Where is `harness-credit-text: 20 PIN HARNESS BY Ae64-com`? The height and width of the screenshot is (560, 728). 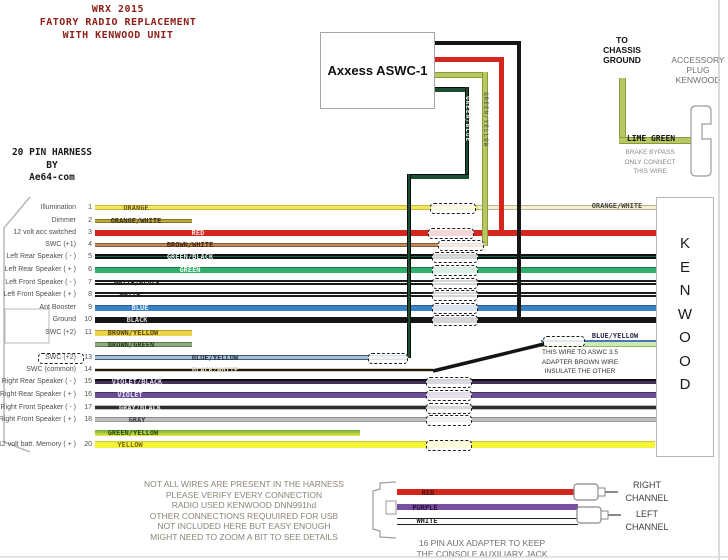 harness-credit-text: 20 PIN HARNESS BY Ae64-com is located at coordinates (52, 165).